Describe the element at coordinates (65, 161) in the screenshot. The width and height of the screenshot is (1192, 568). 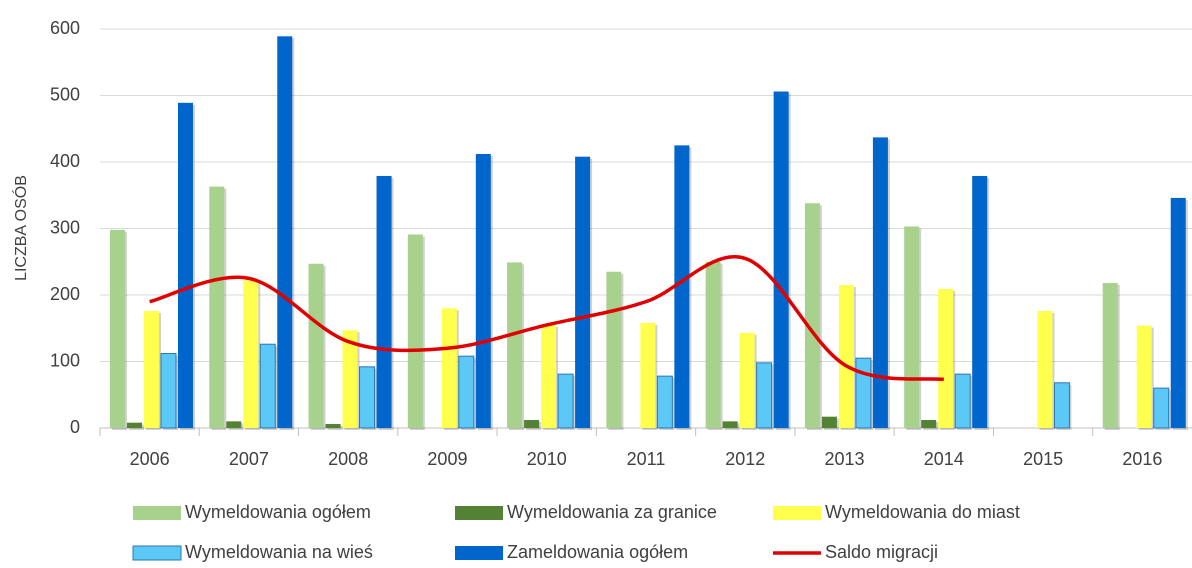
I see `y-tick-label: 400` at that location.